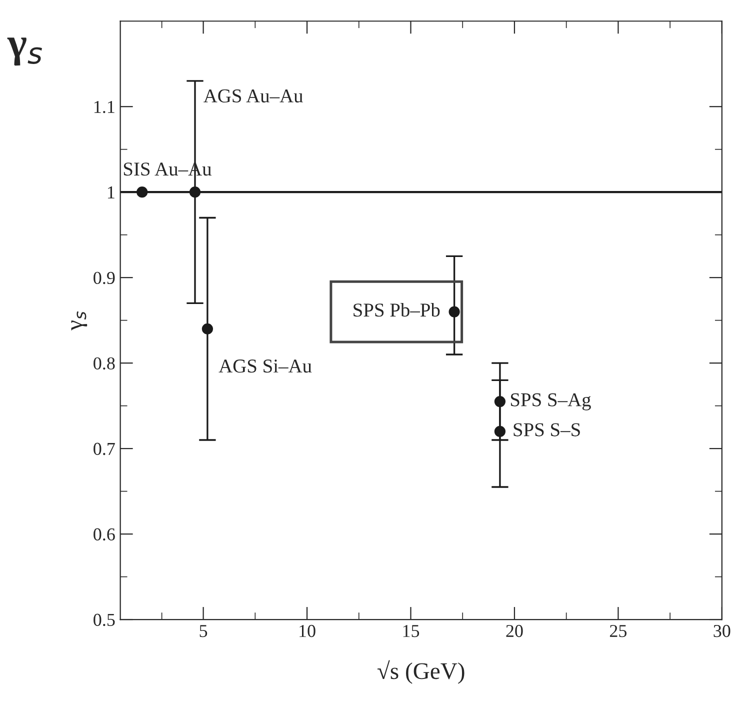 This screenshot has width=752, height=704. What do you see at coordinates (550, 401) in the screenshot?
I see `annotation: SPS S–Ag` at bounding box center [550, 401].